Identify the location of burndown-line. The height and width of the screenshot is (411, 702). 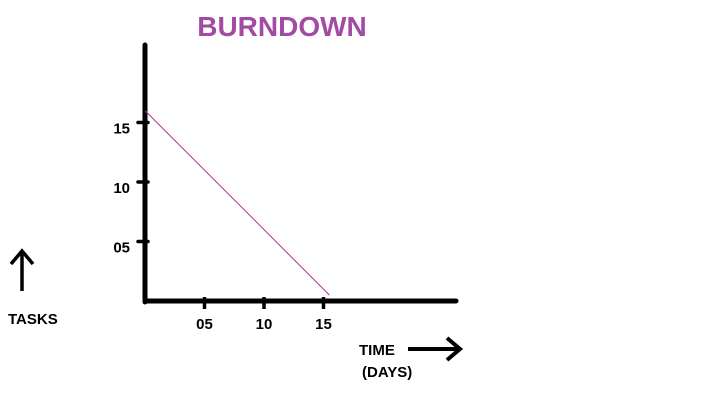
(237, 203).